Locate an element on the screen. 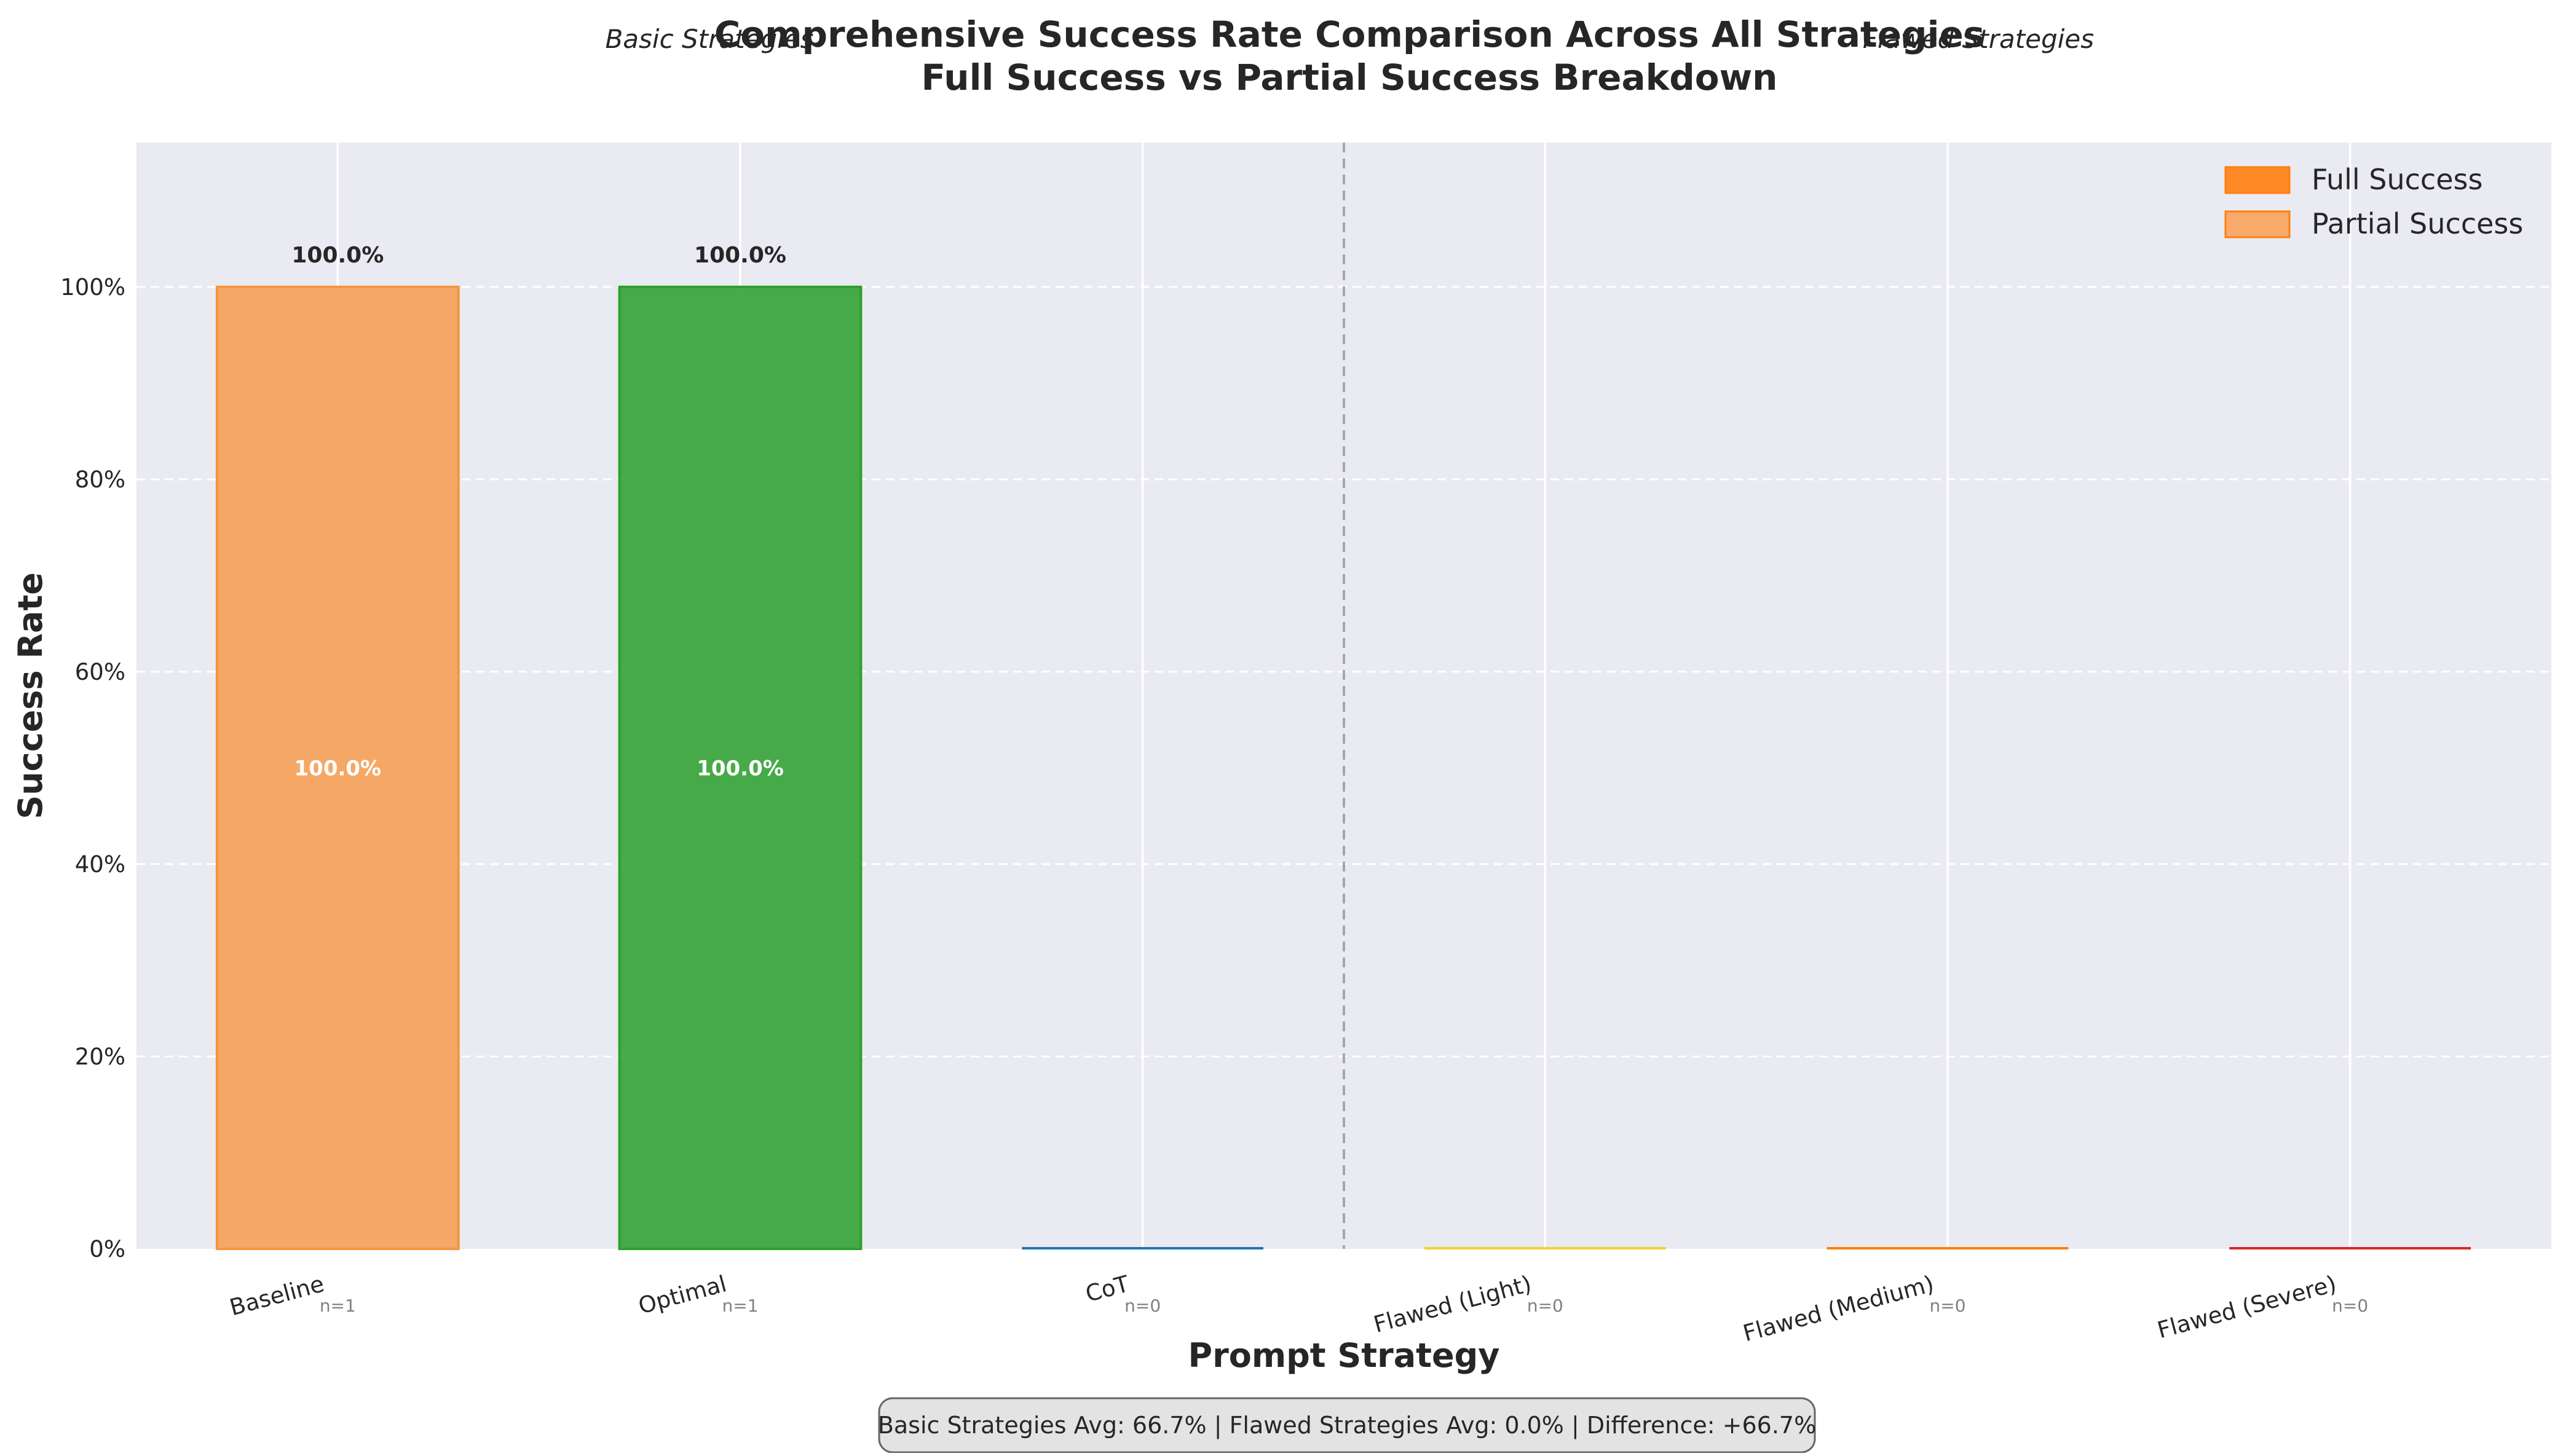  legend-swatch-full-success is located at coordinates (2257, 180).